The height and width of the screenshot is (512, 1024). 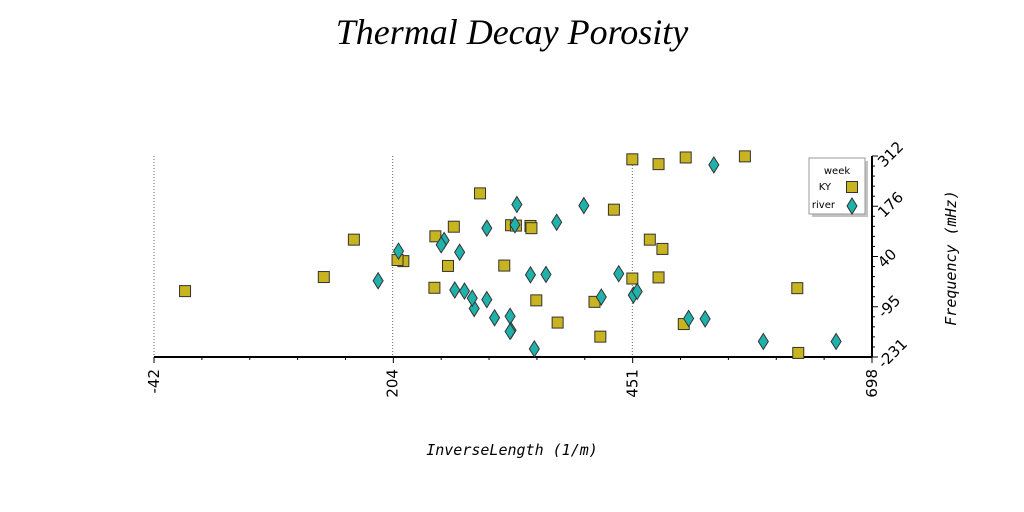 I want to click on y-tick-label: 176, so click(x=890, y=204).